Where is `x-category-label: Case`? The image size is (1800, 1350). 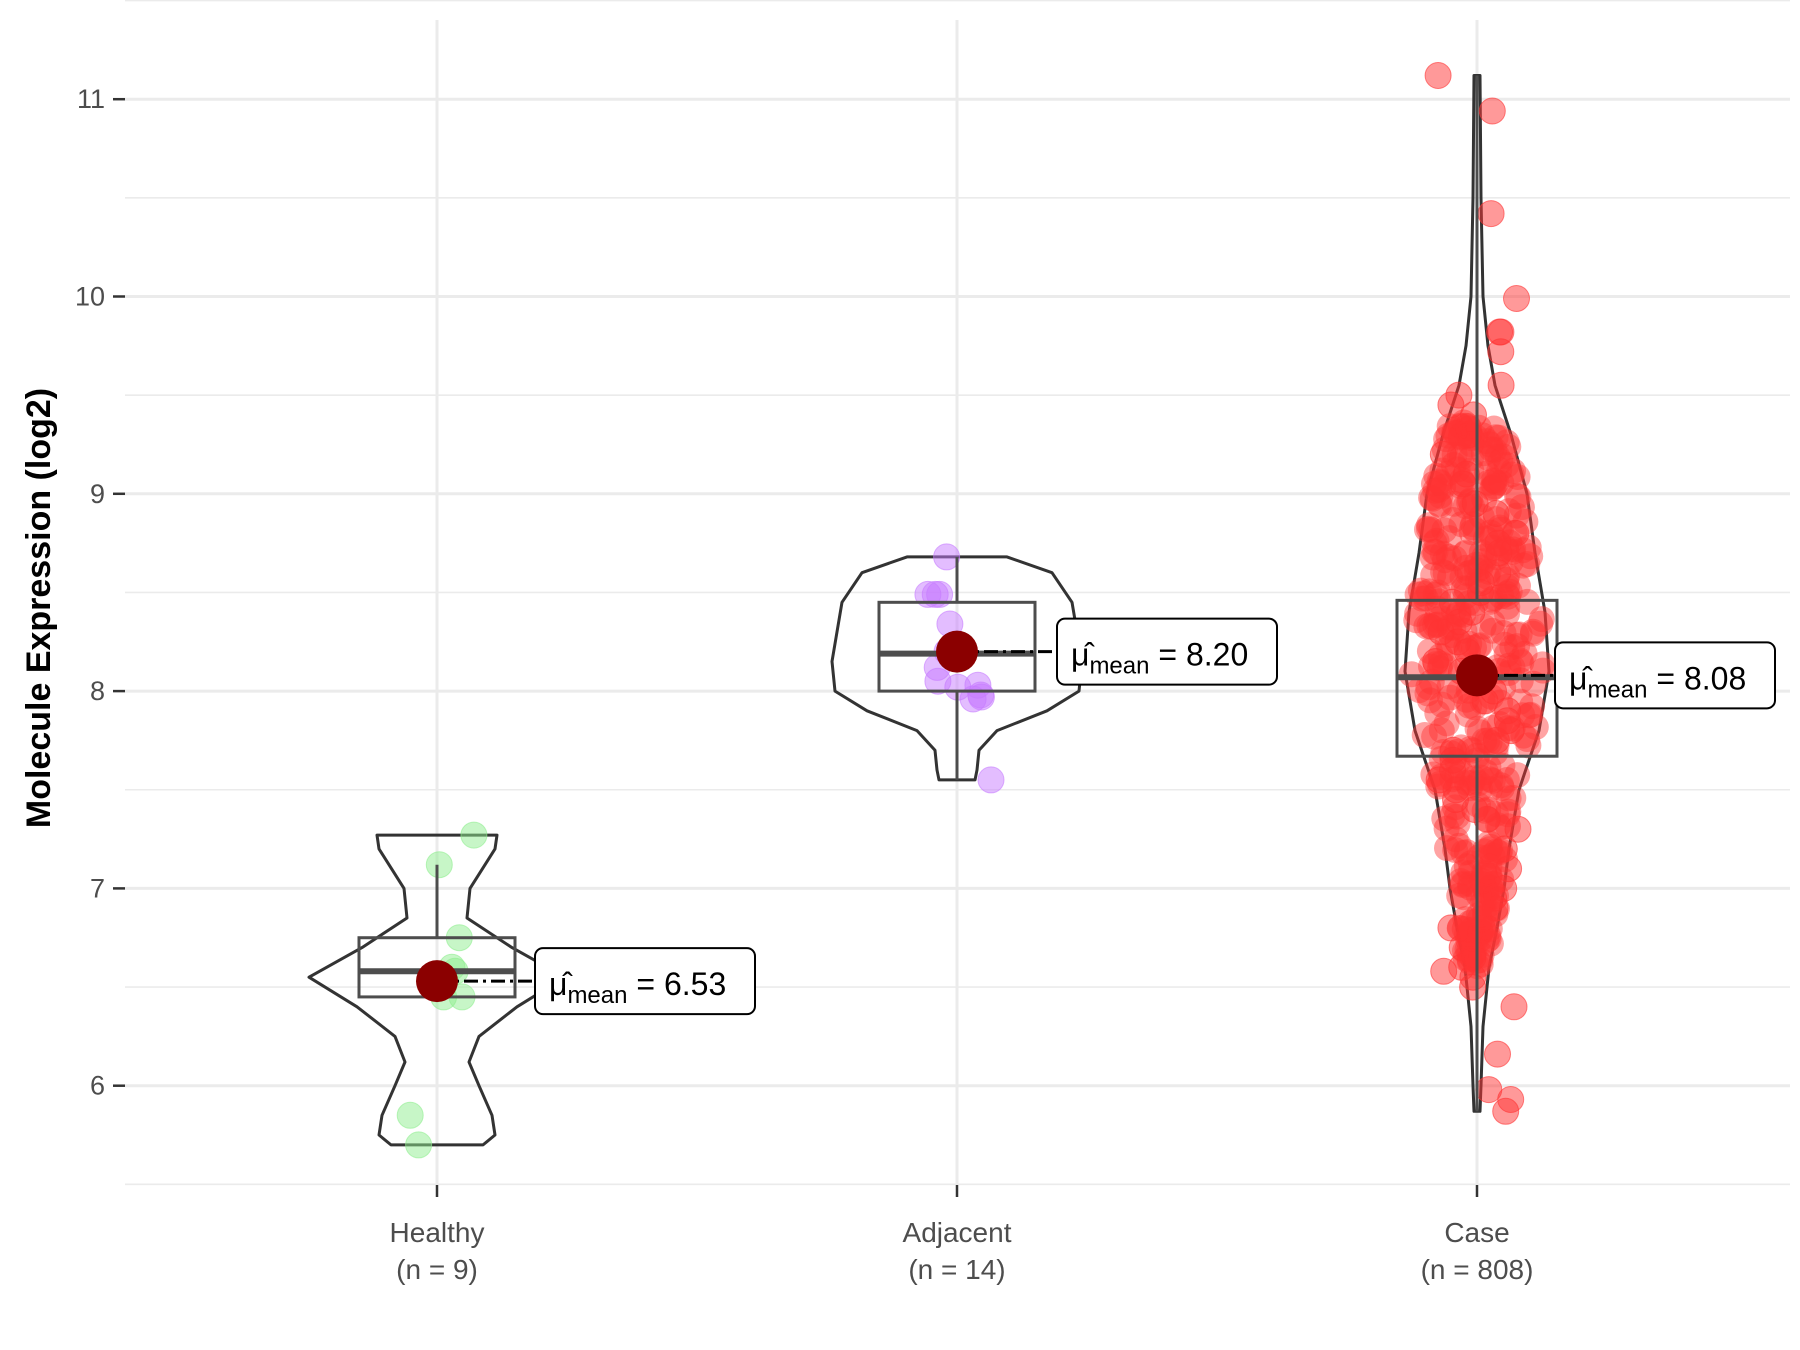
x-category-label: Case is located at coordinates (1476, 1232).